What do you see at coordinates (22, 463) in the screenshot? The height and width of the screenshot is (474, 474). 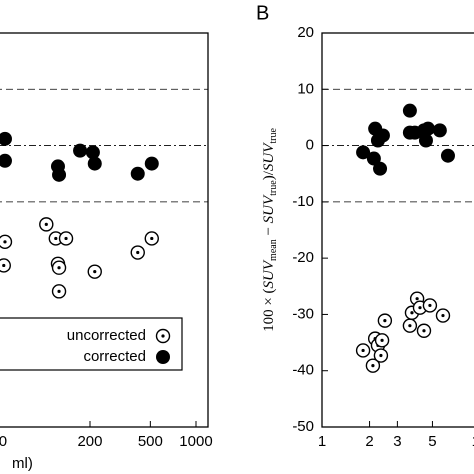 I see `x-axis-label: ml)` at bounding box center [22, 463].